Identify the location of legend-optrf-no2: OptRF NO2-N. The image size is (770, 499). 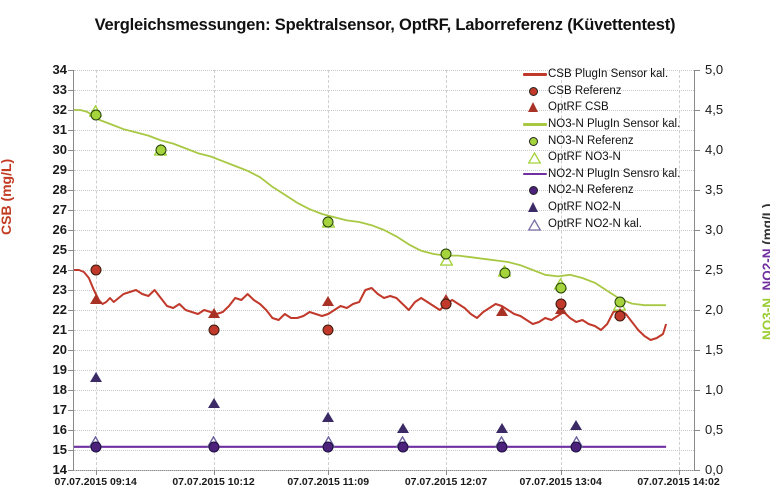
(612, 207).